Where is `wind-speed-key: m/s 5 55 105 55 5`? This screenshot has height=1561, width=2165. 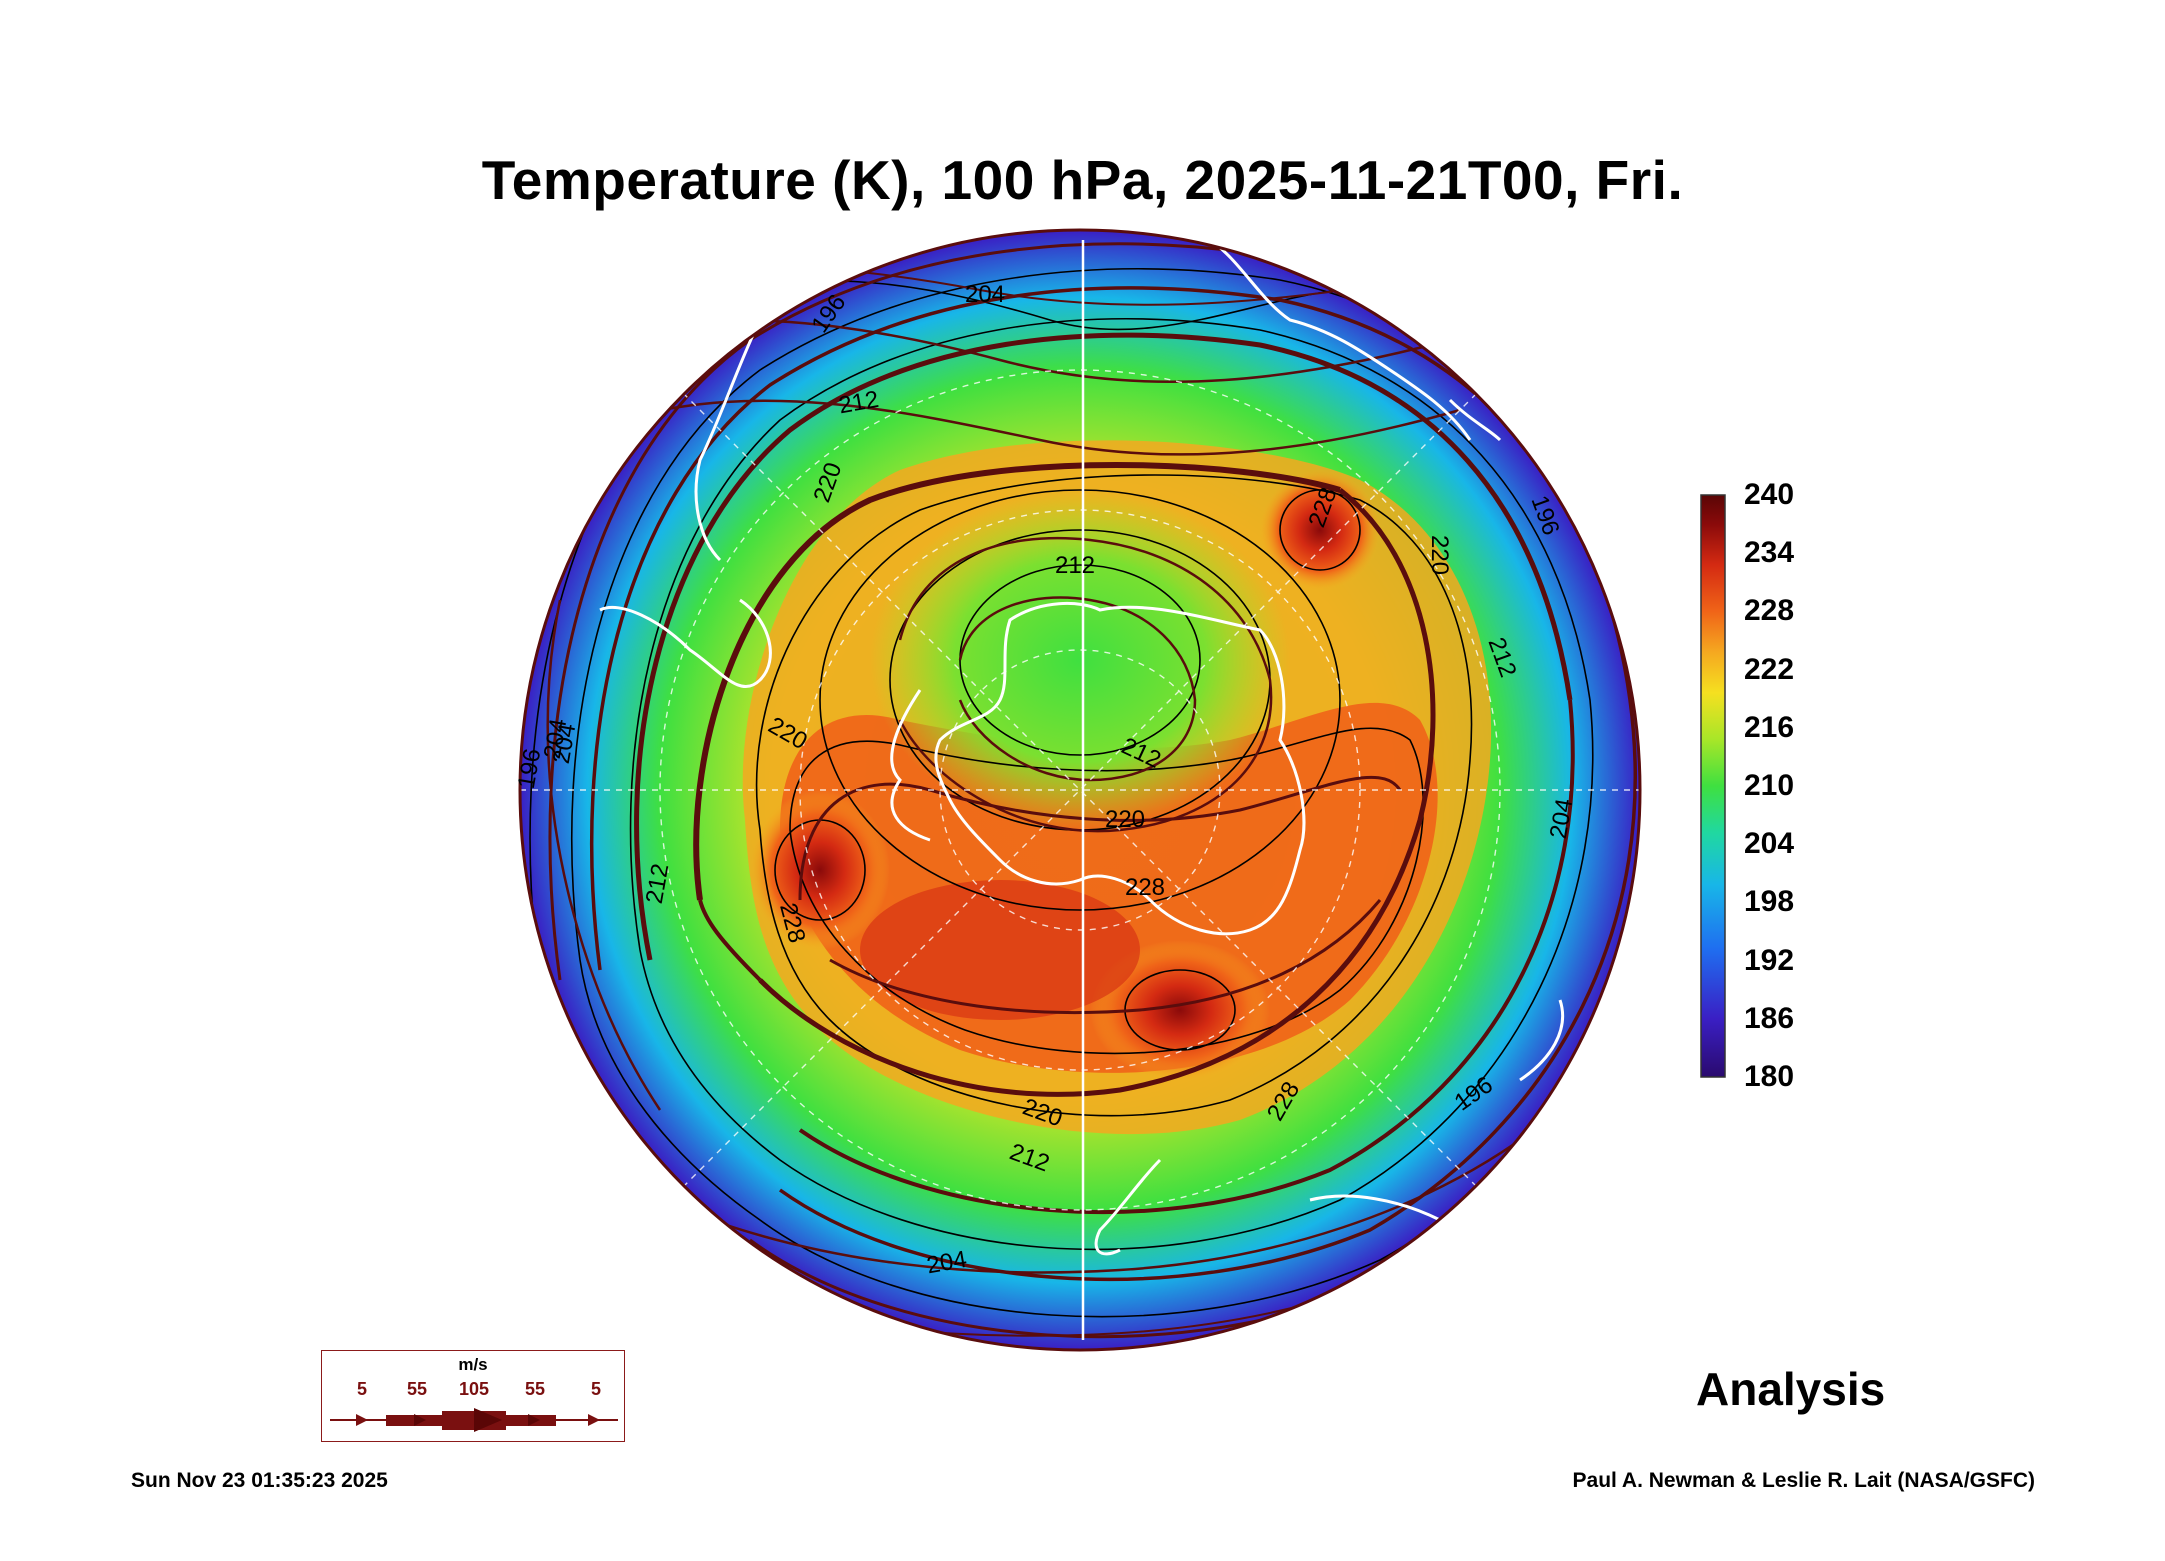
wind-speed-key: m/s 5 55 105 55 5 is located at coordinates (473, 1396).